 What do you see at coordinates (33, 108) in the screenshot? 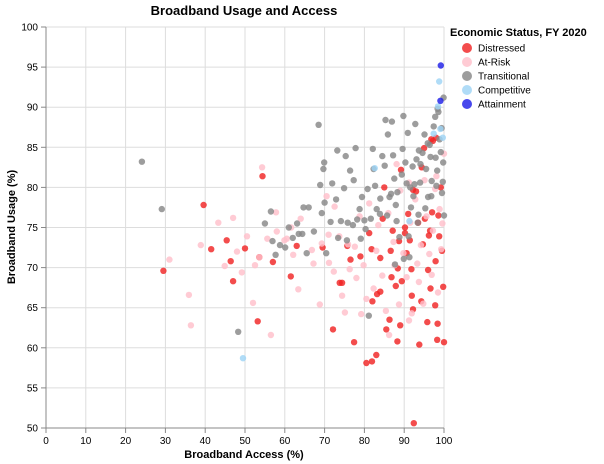
I see `y-tick-label: 90` at bounding box center [33, 108].